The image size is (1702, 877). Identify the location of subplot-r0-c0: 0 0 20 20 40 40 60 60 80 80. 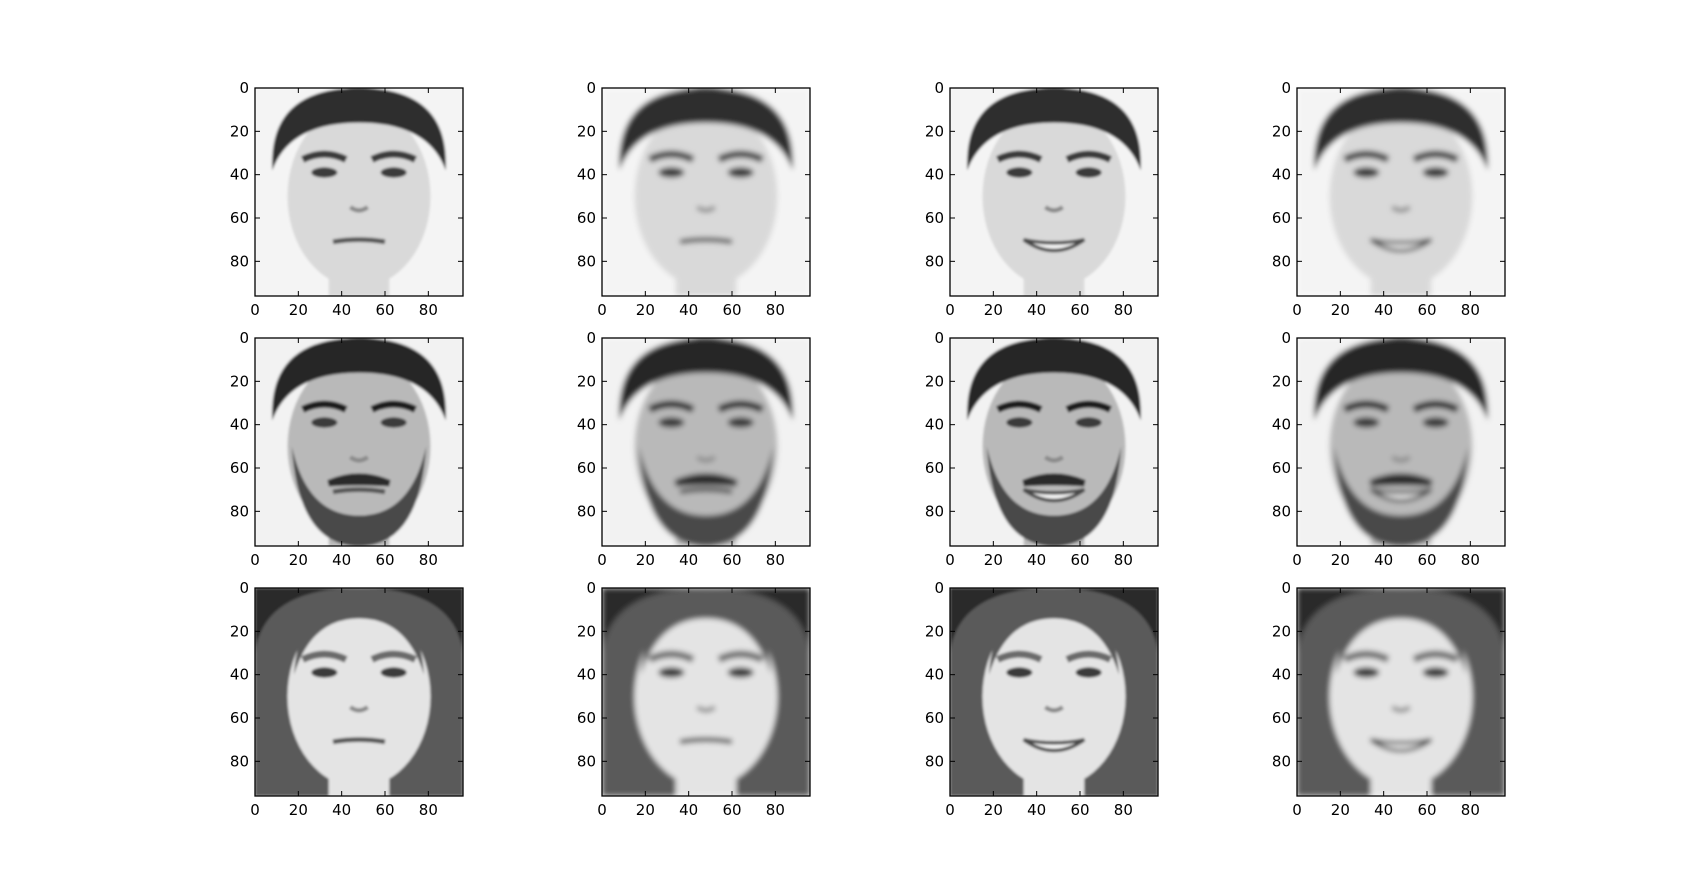
(347, 199).